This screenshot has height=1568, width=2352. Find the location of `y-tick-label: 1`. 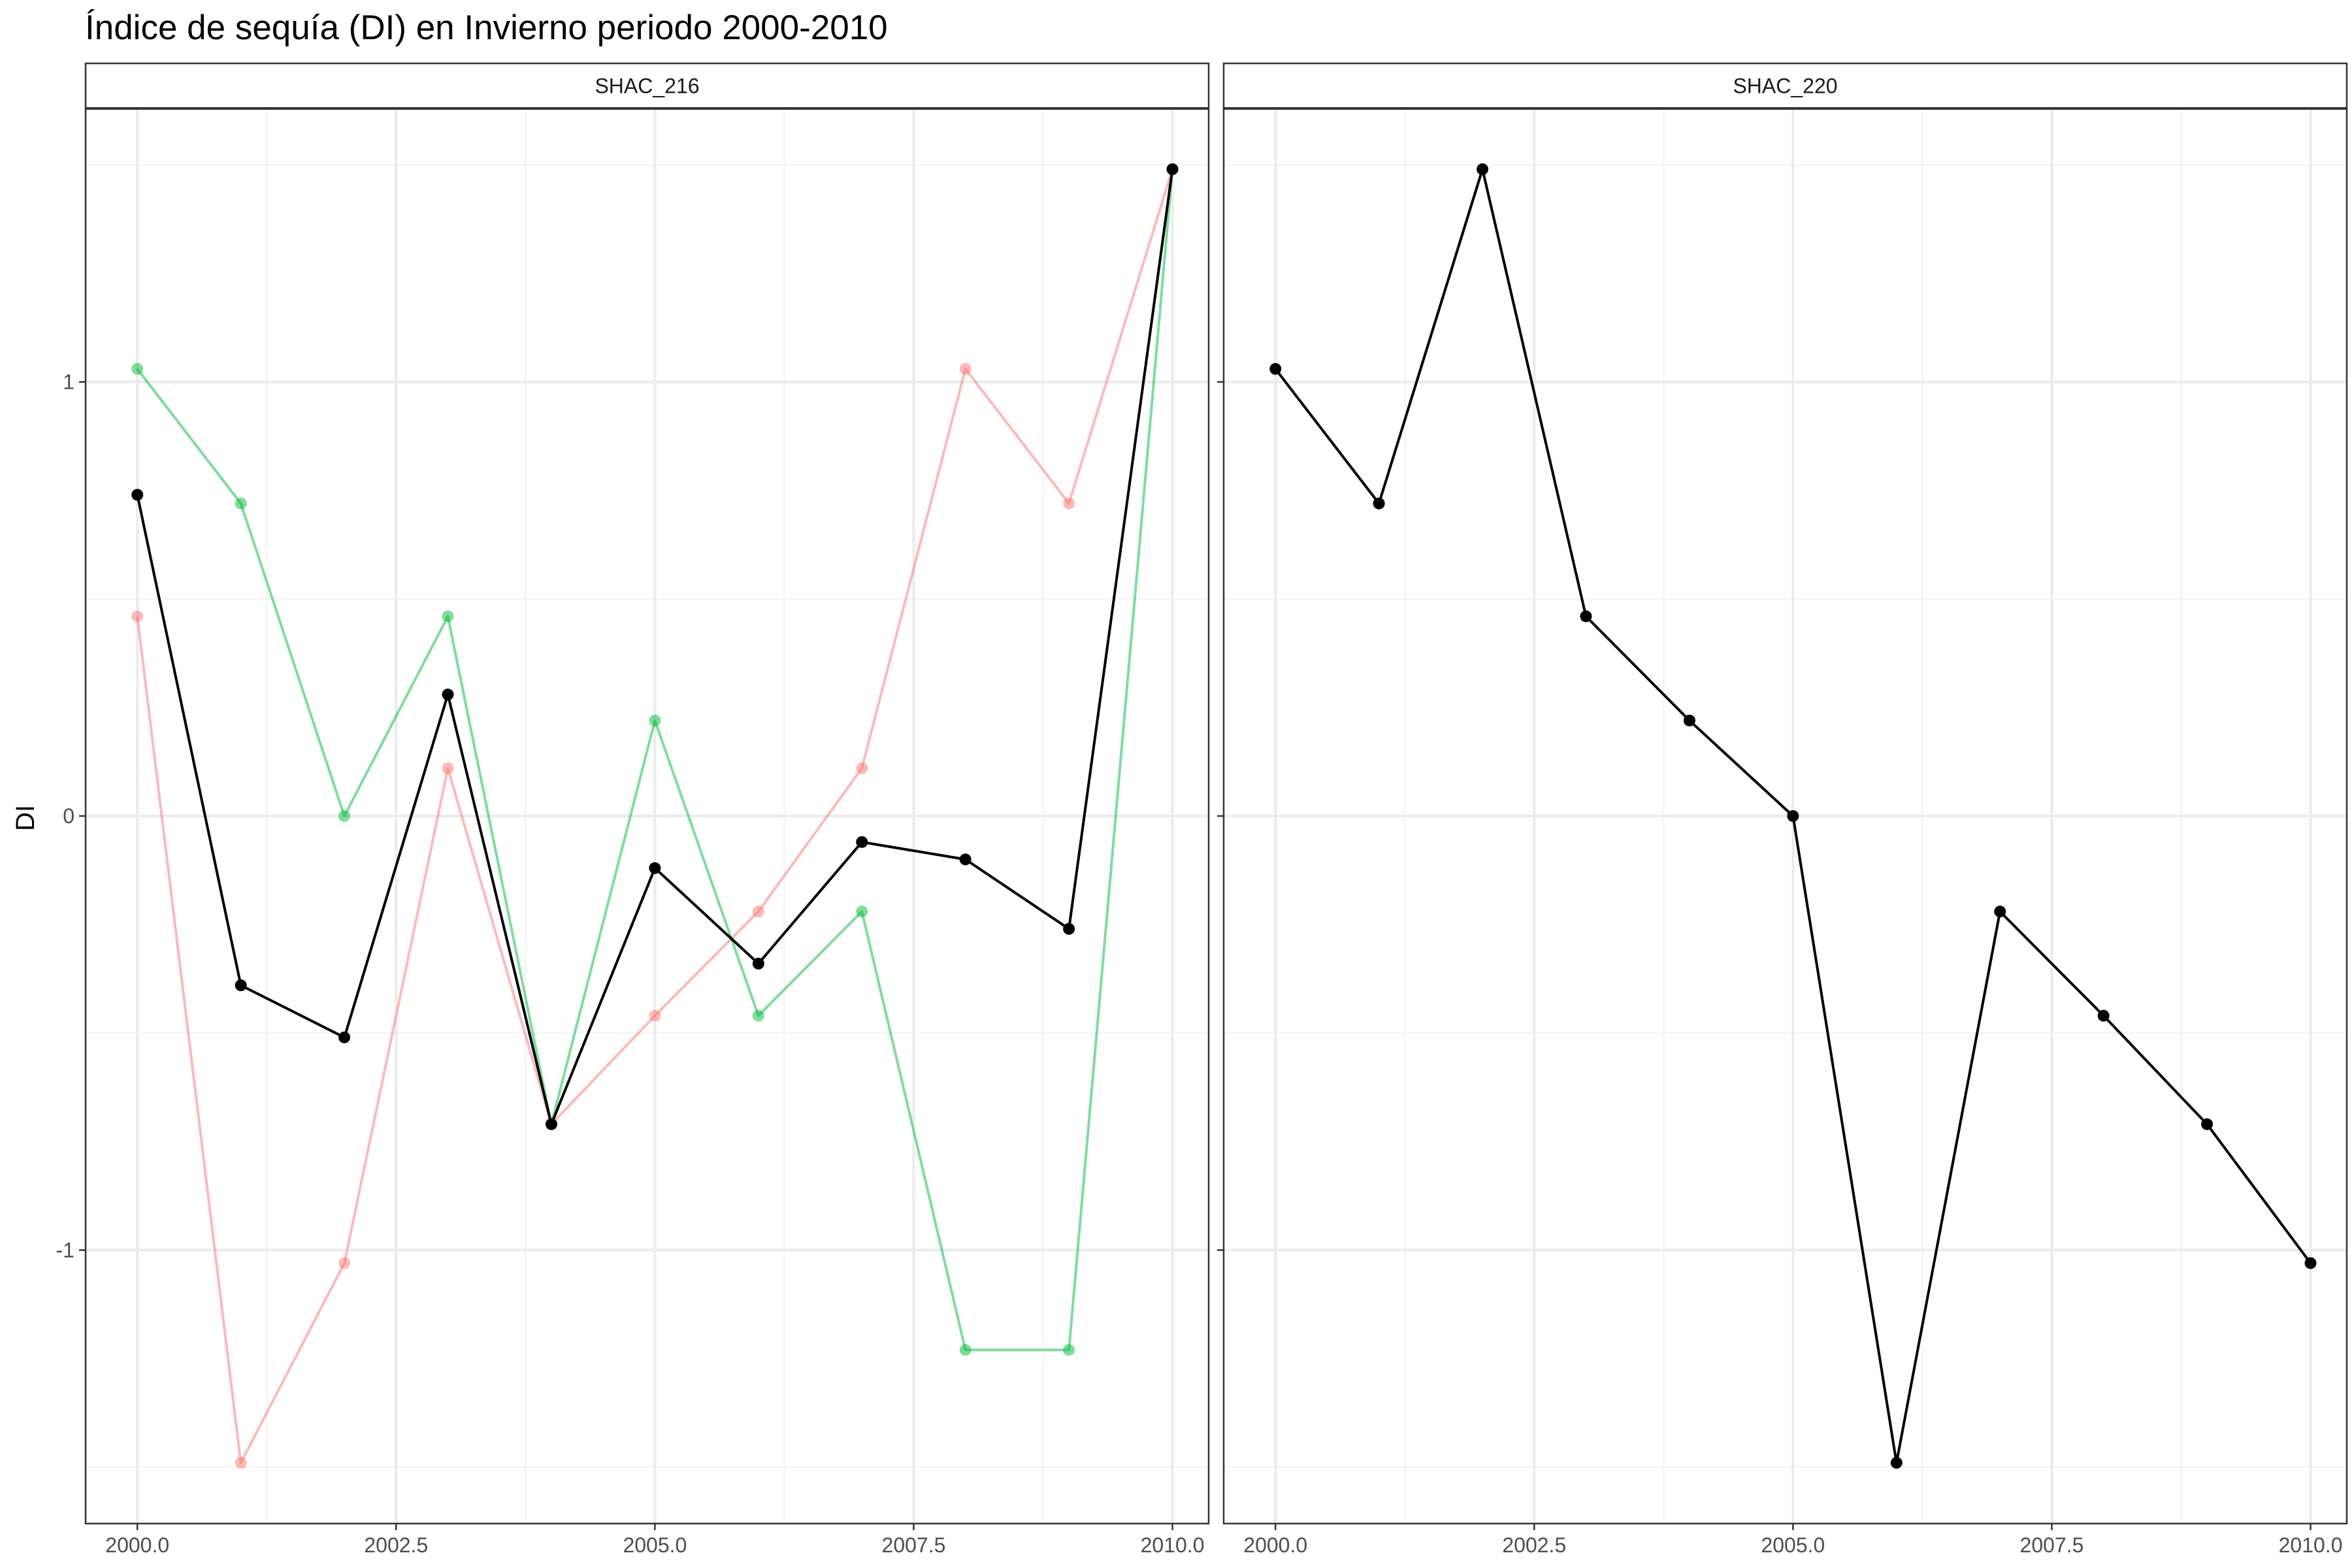

y-tick-label: 1 is located at coordinates (68, 382).